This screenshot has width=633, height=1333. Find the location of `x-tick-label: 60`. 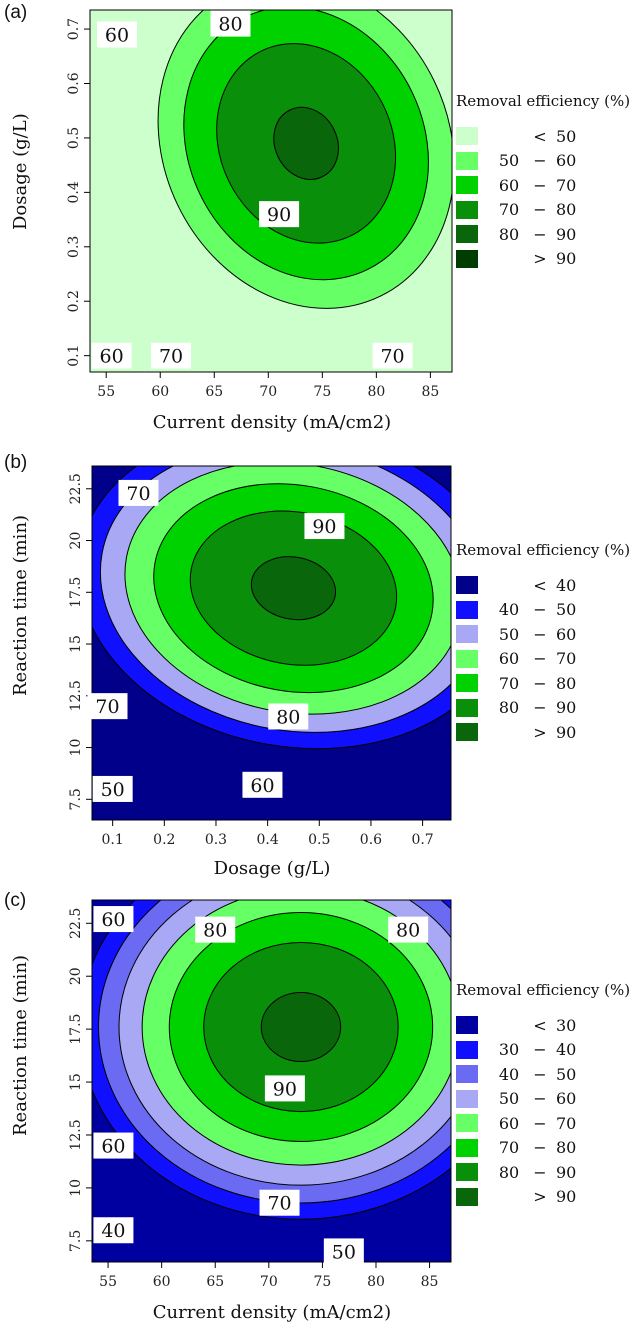

x-tick-label: 60 is located at coordinates (162, 1282).